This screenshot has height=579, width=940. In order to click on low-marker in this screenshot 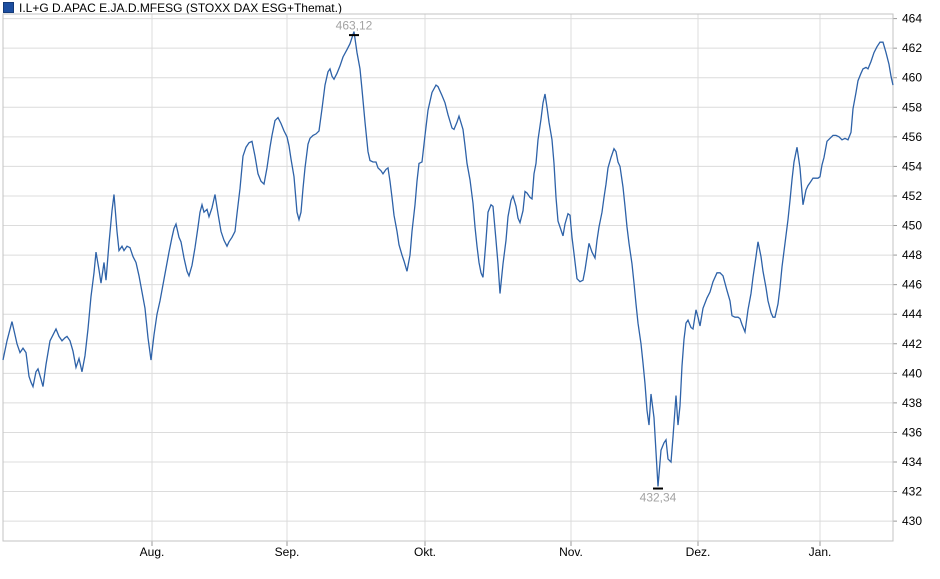, I will do `click(658, 488)`.